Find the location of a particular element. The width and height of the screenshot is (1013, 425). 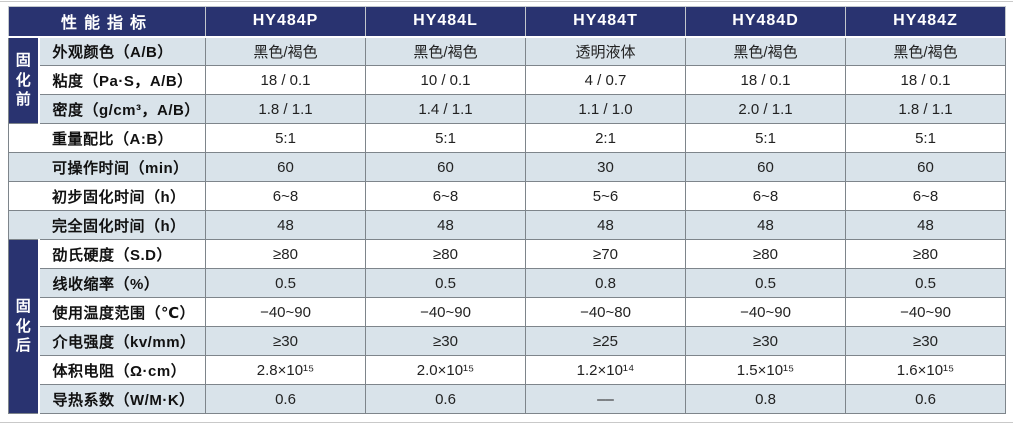

value-cell: −40~80 is located at coordinates (606, 312).